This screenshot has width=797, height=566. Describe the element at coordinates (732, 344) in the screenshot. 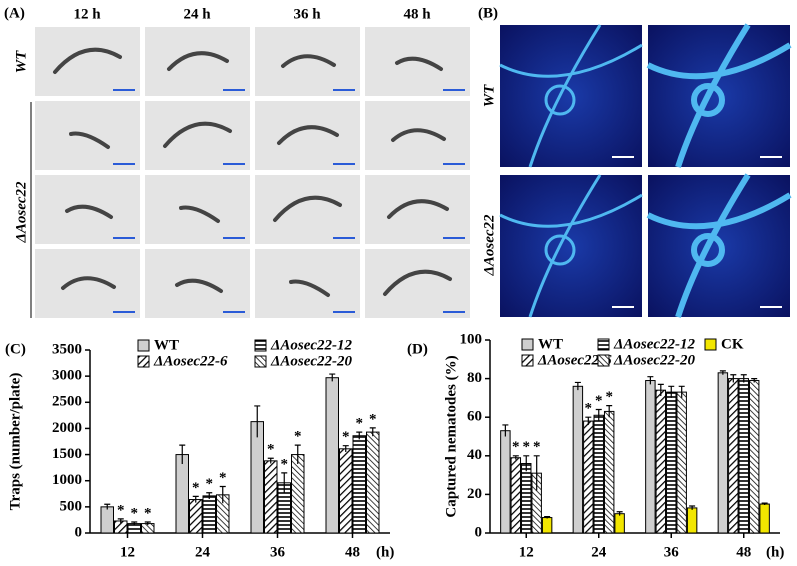

I see `legend-label: CK` at that location.